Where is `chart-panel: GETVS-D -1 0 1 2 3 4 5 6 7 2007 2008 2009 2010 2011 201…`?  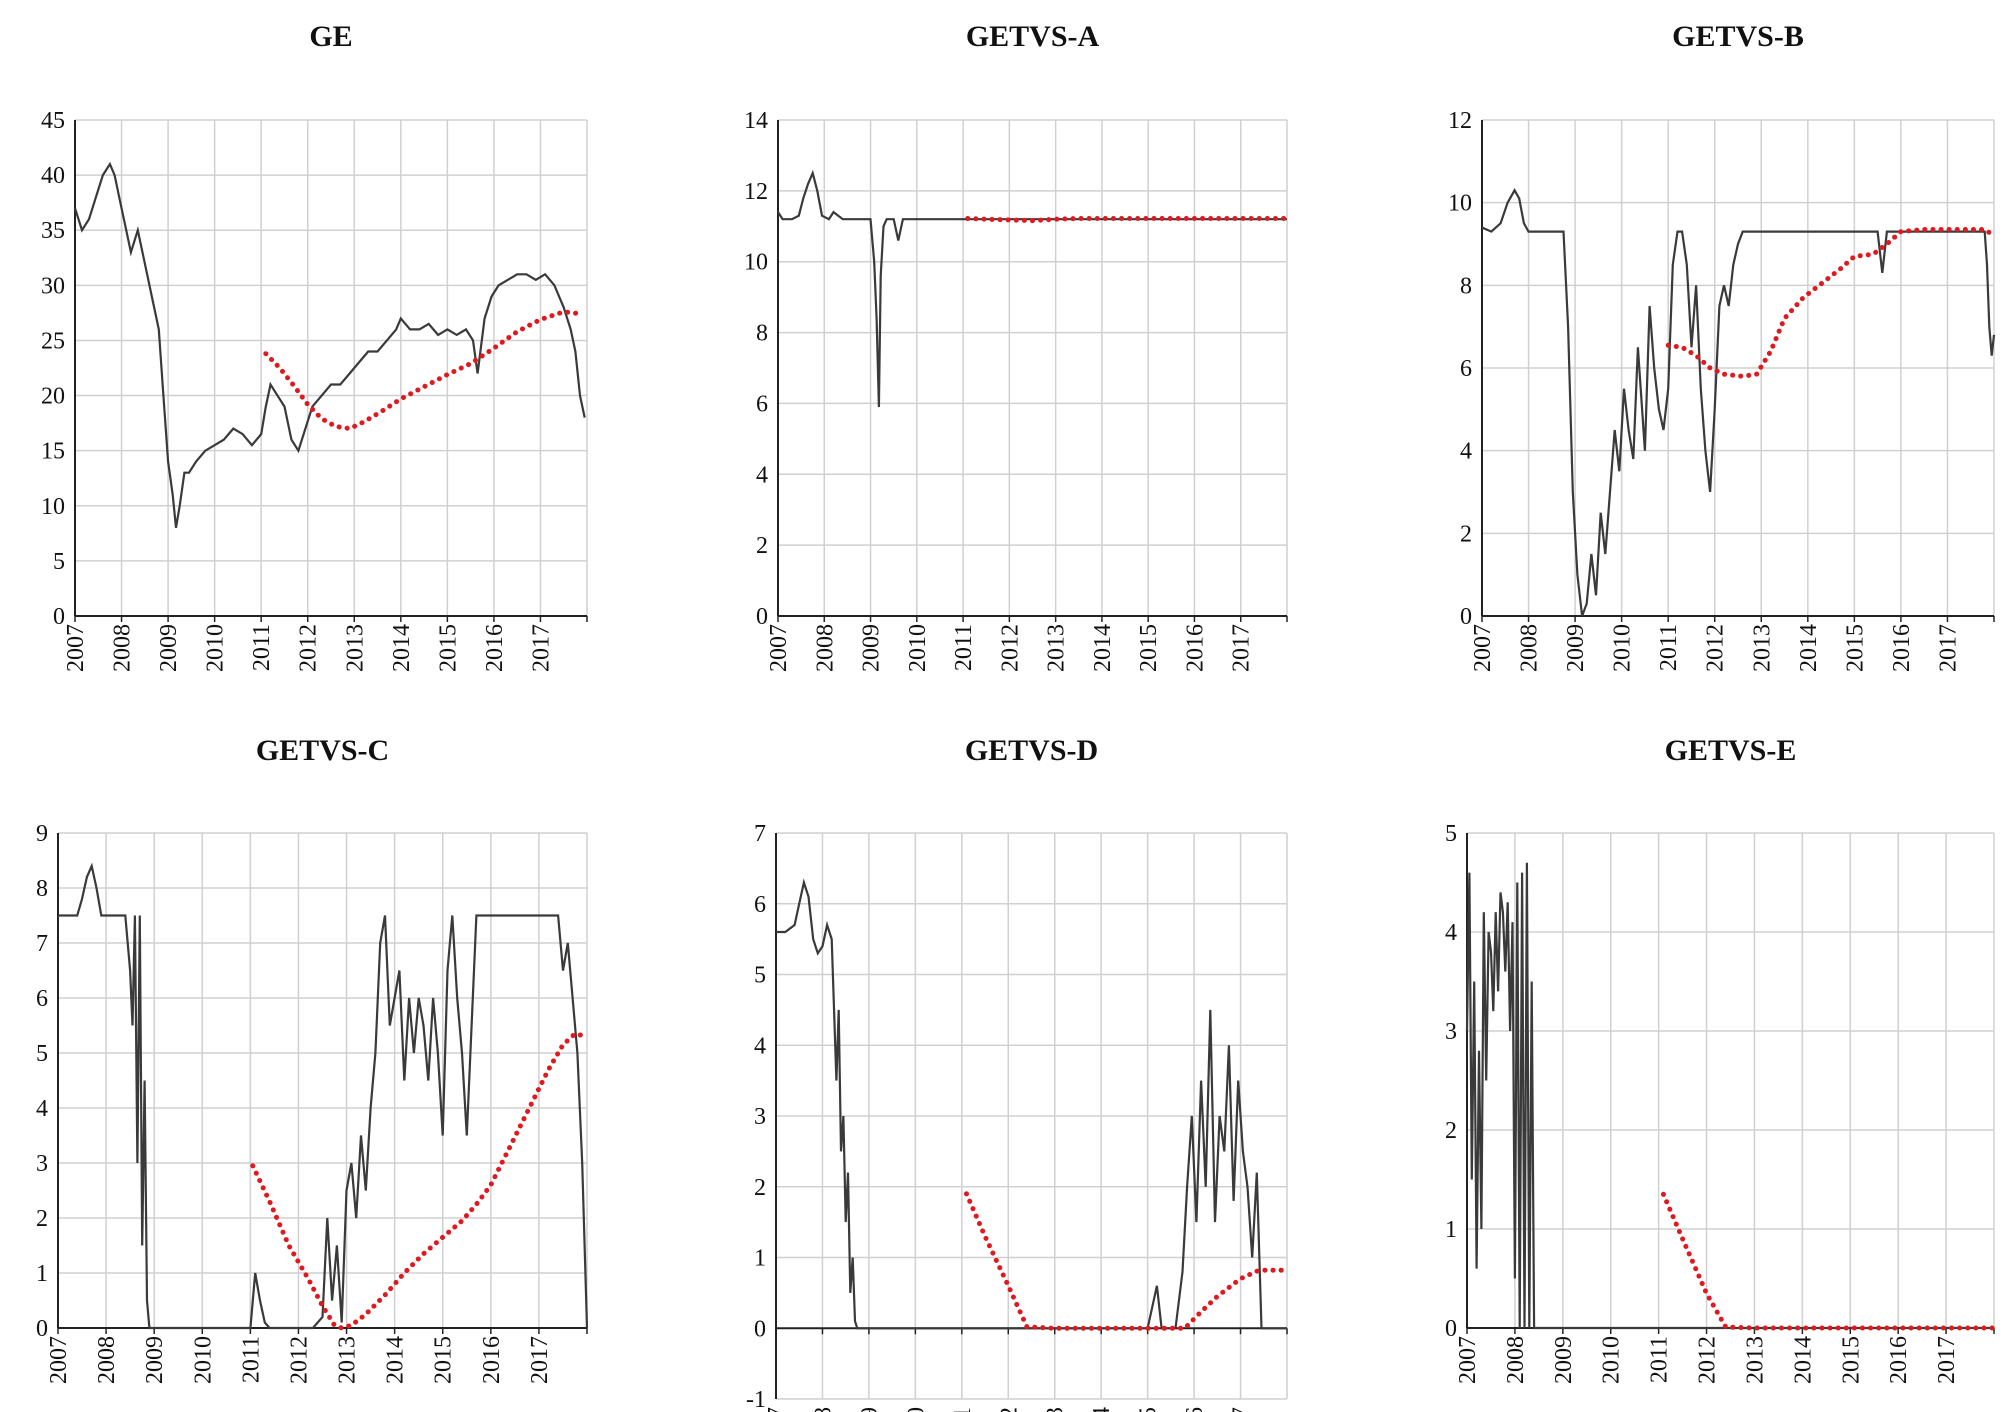 chart-panel: GETVS-D -1 0 1 2 3 4 5 6 7 2007 2008 2009 2010 2011 201… is located at coordinates (1018, 1073).